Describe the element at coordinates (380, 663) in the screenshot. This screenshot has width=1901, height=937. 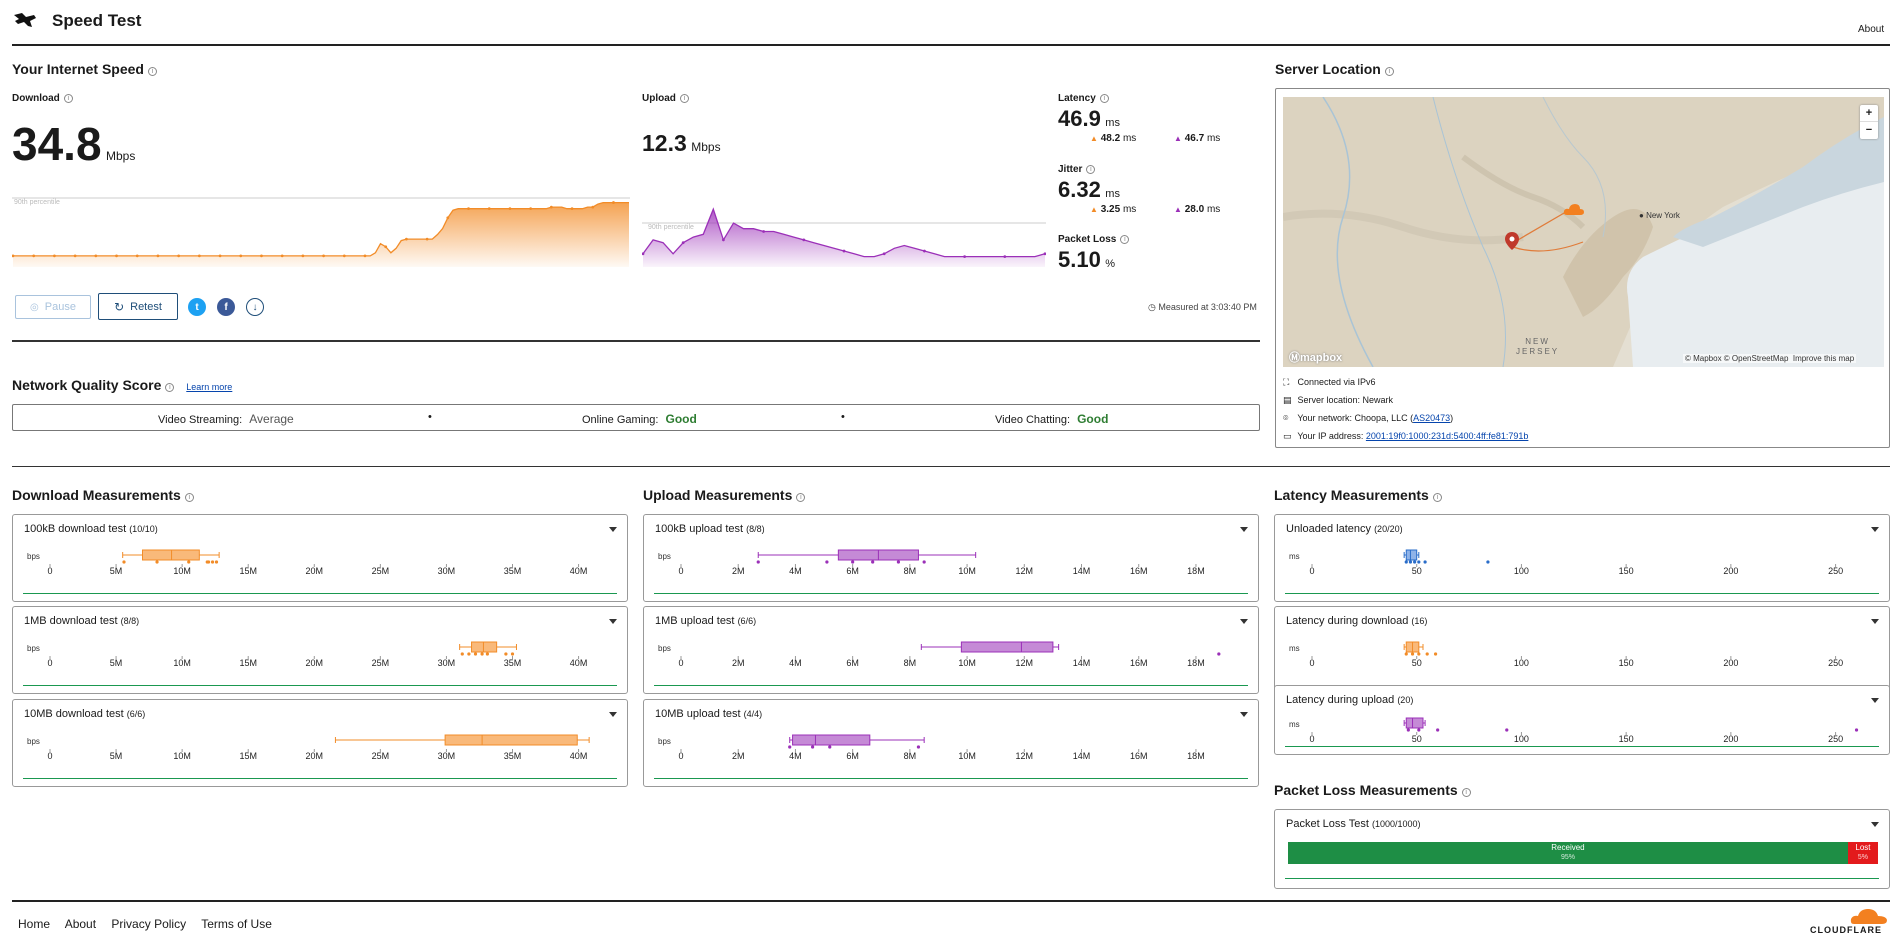
I see `axis-tick-label: 25M` at that location.